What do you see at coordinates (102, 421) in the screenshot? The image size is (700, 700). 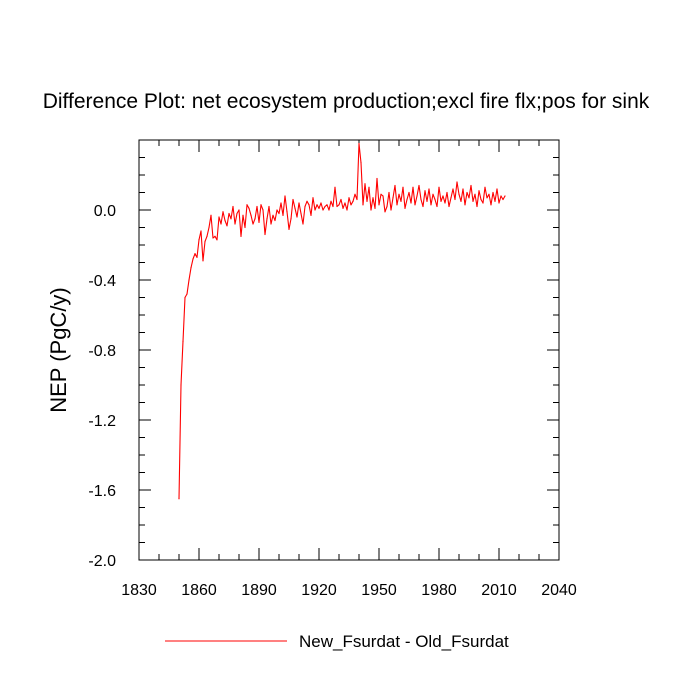 I see `y-tick-label: -1.2` at bounding box center [102, 421].